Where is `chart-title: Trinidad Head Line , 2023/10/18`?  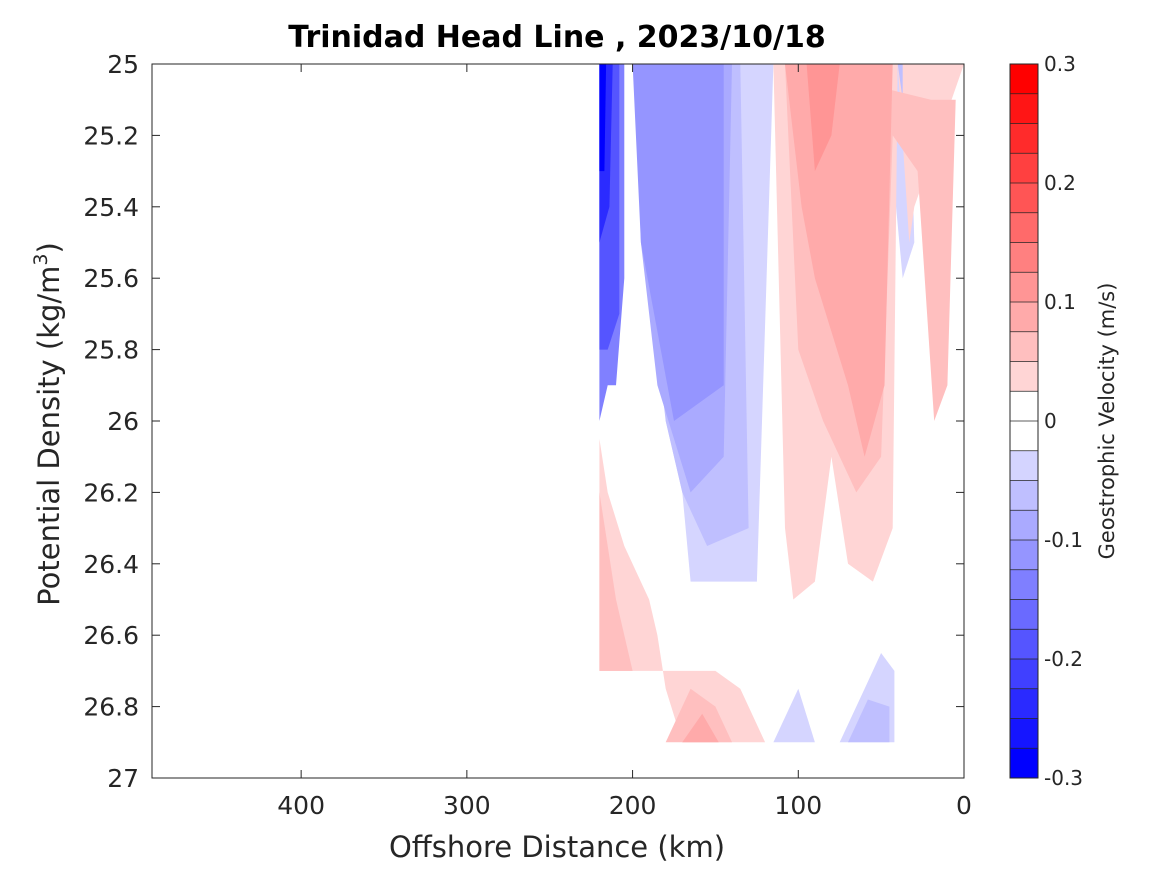
chart-title: Trinidad Head Line , 2023/10/18 is located at coordinates (556, 37).